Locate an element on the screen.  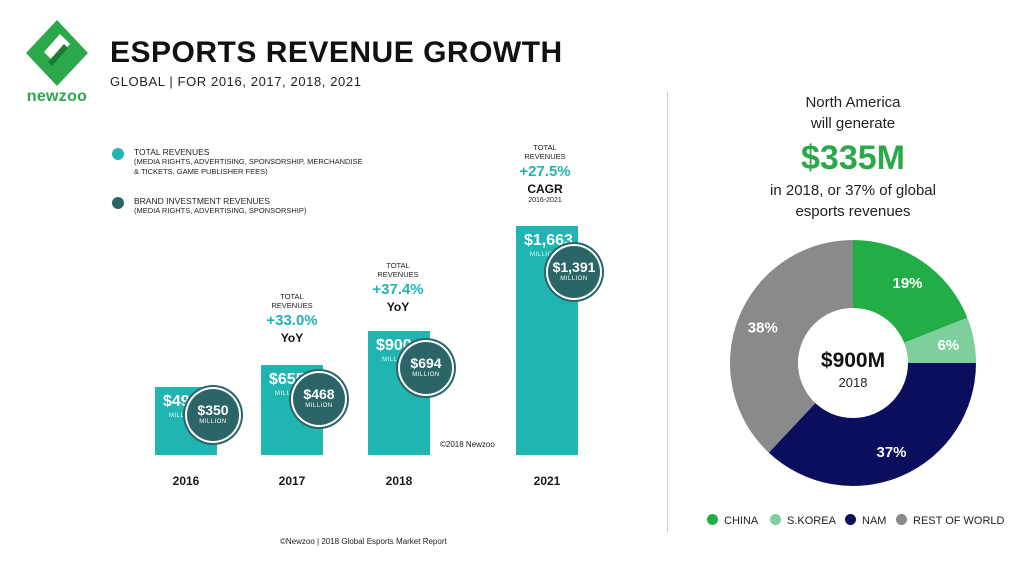
donut-legend-label: S.KOREA is located at coordinates (811, 521).